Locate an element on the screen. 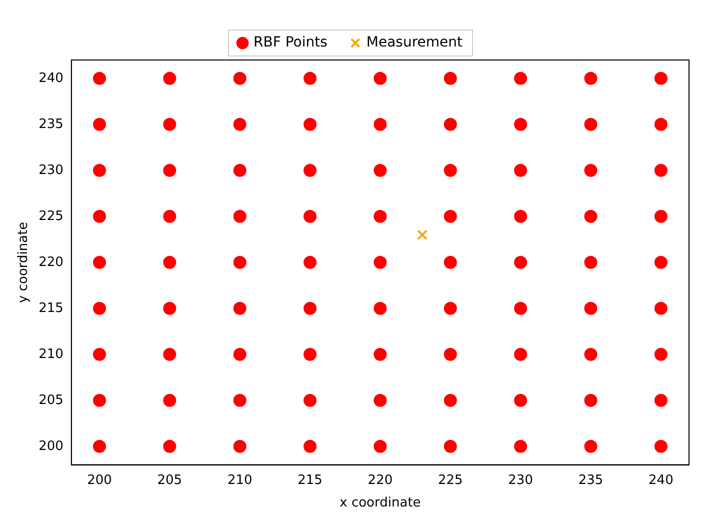  y-axis-title: y coordinate is located at coordinates (24, 262).